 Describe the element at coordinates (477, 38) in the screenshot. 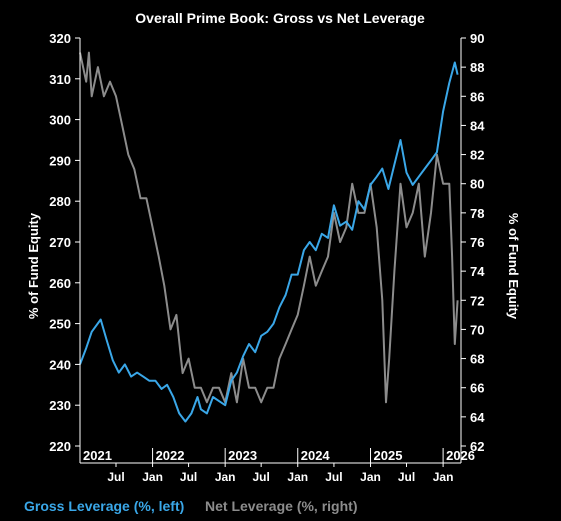

I see `y-right-tick-label: 90` at that location.